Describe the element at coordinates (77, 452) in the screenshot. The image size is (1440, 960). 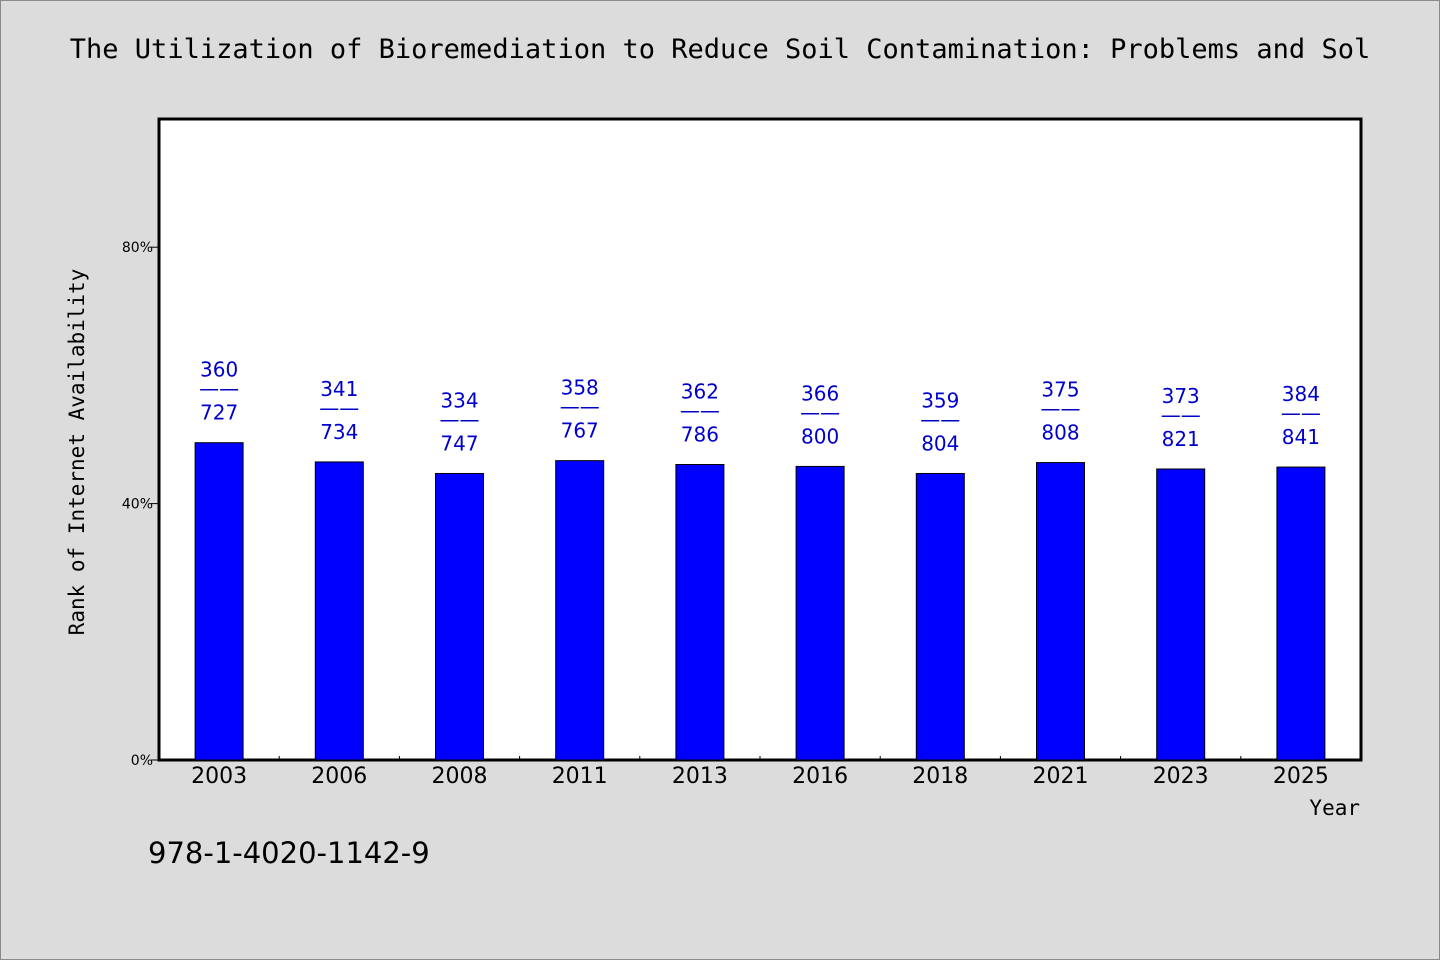
I see `y-axis-label: Rank of Internet Availability` at that location.